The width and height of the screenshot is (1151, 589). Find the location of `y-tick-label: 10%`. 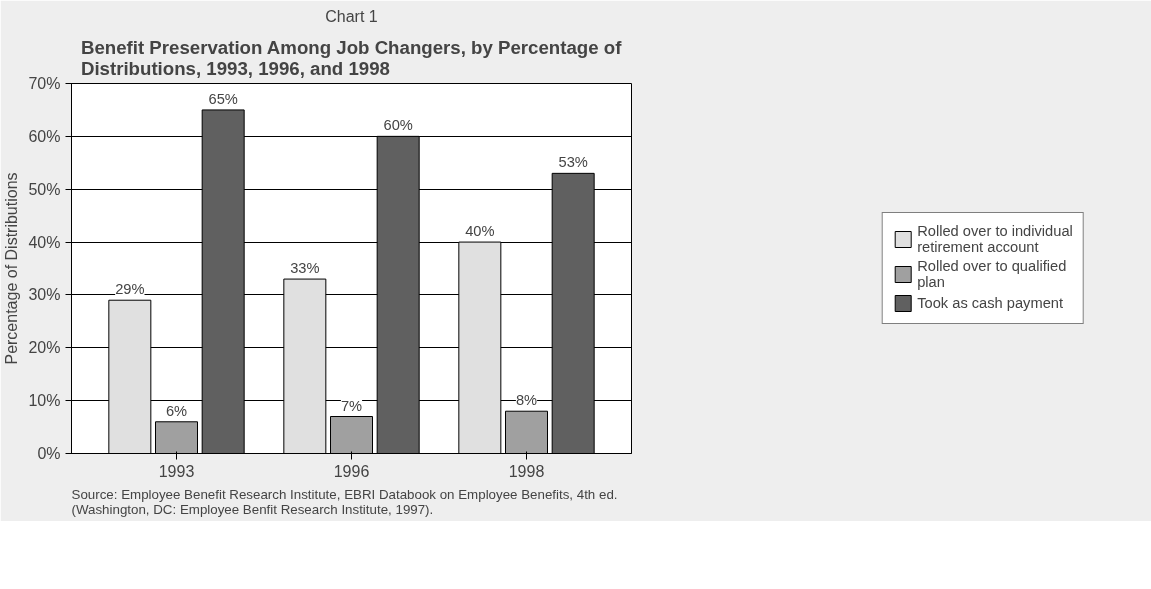

y-tick-label: 10% is located at coordinates (44, 401).